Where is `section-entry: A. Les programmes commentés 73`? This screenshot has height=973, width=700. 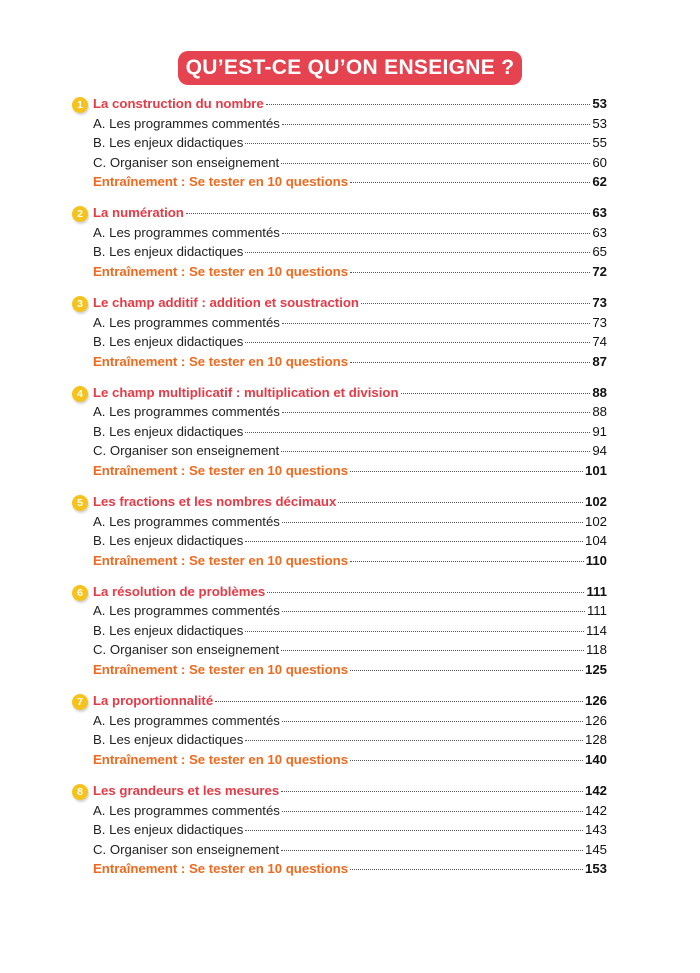
section-entry: A. Les programmes commentés 73 is located at coordinates (338, 325).